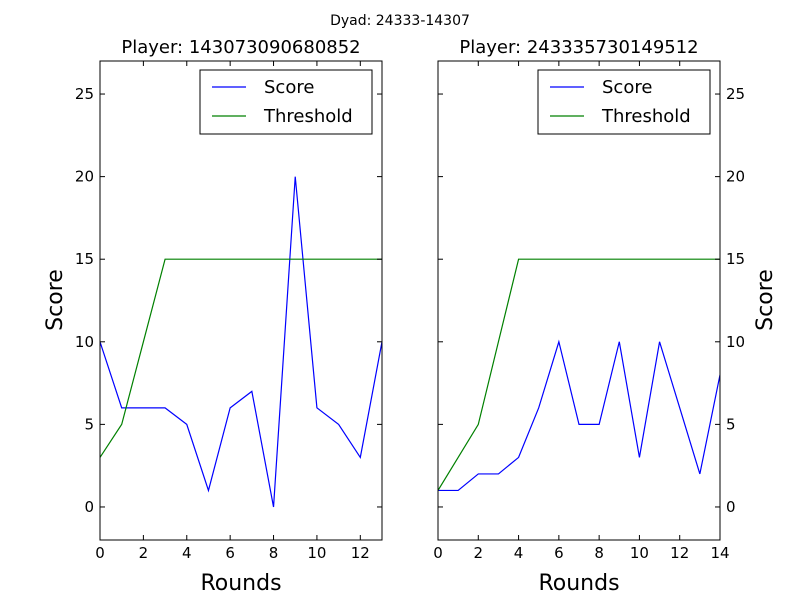 The image size is (800, 600). Describe the element at coordinates (719, 553) in the screenshot. I see `x-tick-label: 14` at that location.